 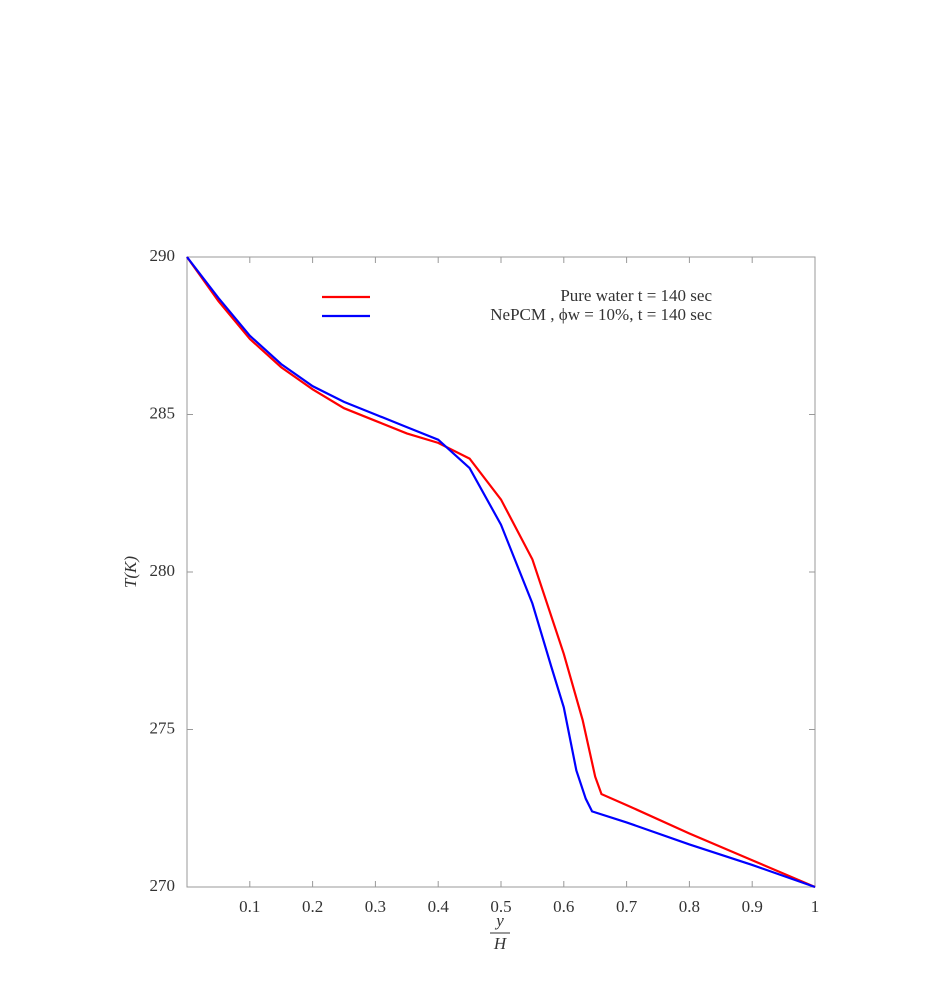 What do you see at coordinates (500, 943) in the screenshot?
I see `x-label-denominator: H` at bounding box center [500, 943].